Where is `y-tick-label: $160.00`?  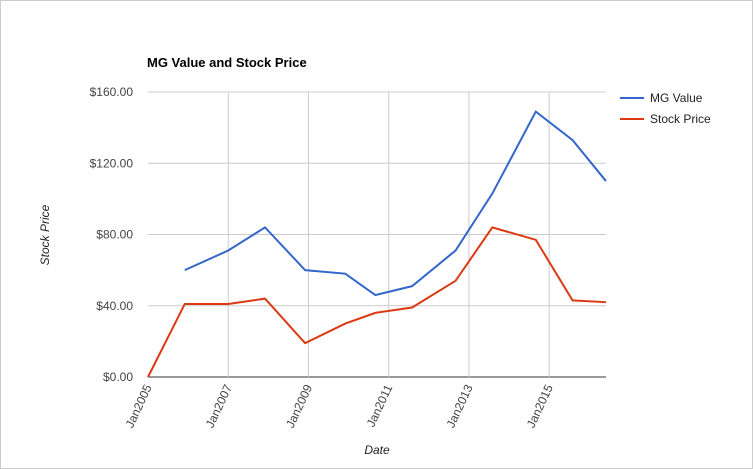 y-tick-label: $160.00 is located at coordinates (112, 92).